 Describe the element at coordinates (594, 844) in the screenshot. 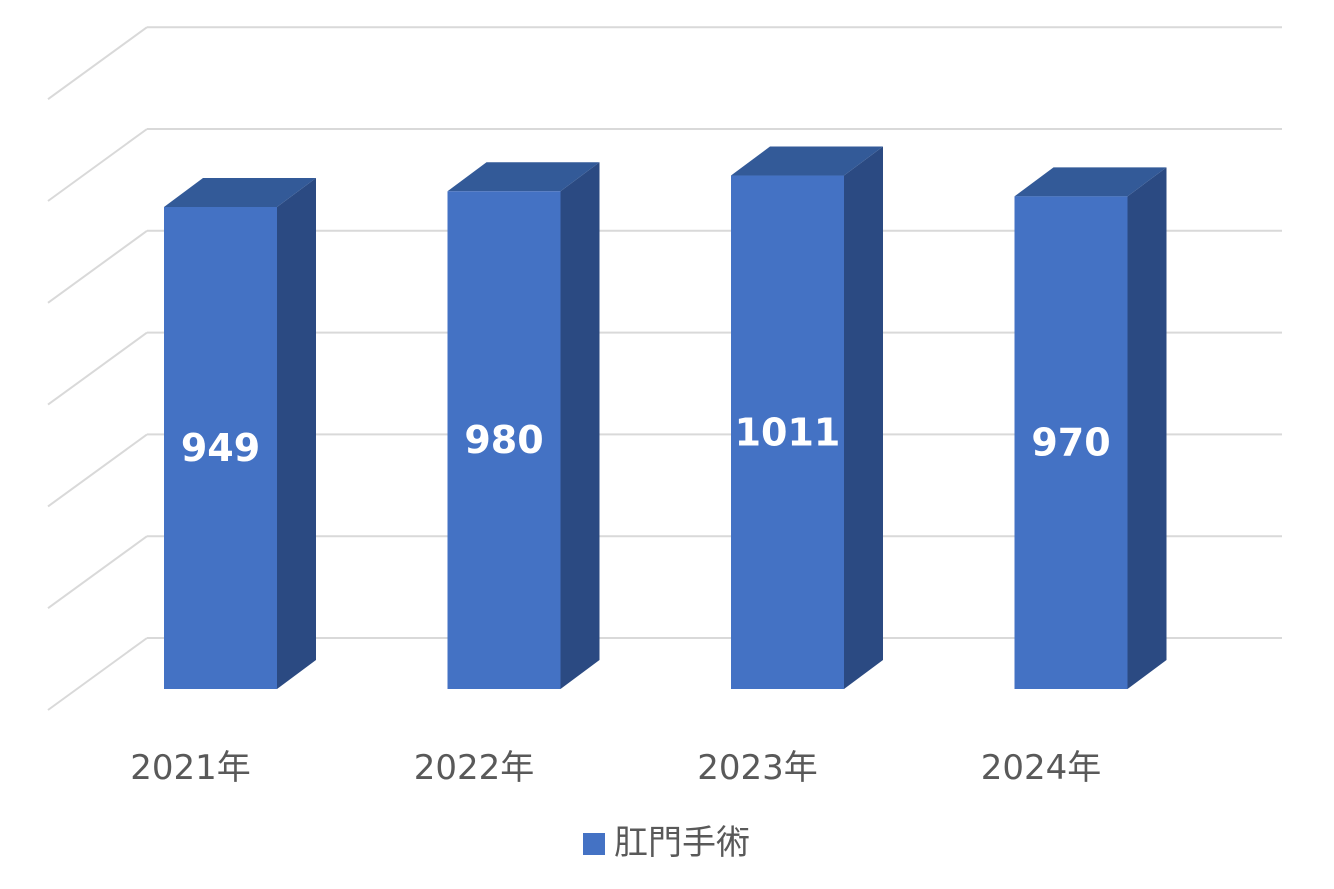

I see `legend-swatch` at that location.